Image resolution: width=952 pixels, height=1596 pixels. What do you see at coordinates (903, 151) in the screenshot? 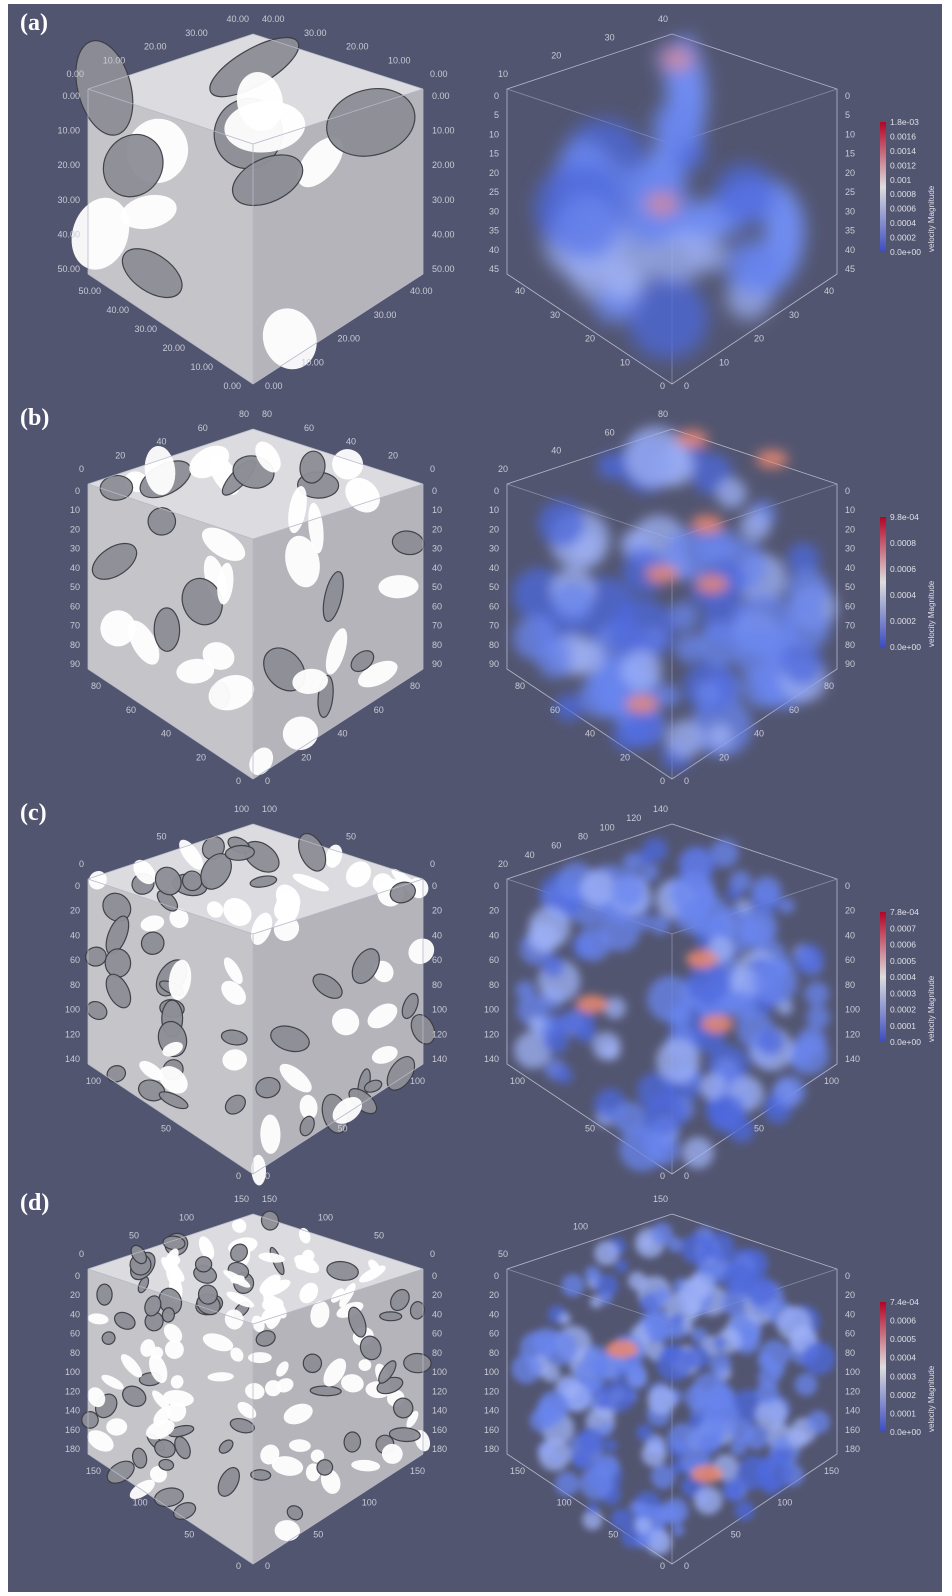
I see `colorbar-tick-label: 0.0014` at bounding box center [903, 151].